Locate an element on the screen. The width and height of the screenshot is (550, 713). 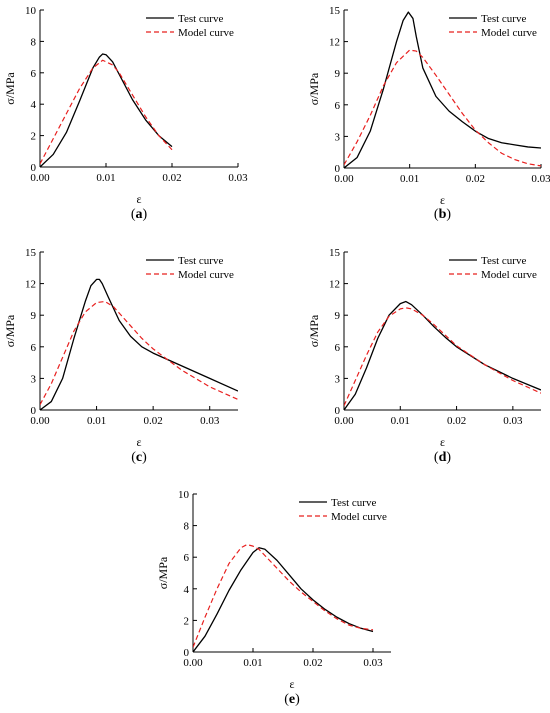
panel-label: (d) is located at coordinates (442, 457).